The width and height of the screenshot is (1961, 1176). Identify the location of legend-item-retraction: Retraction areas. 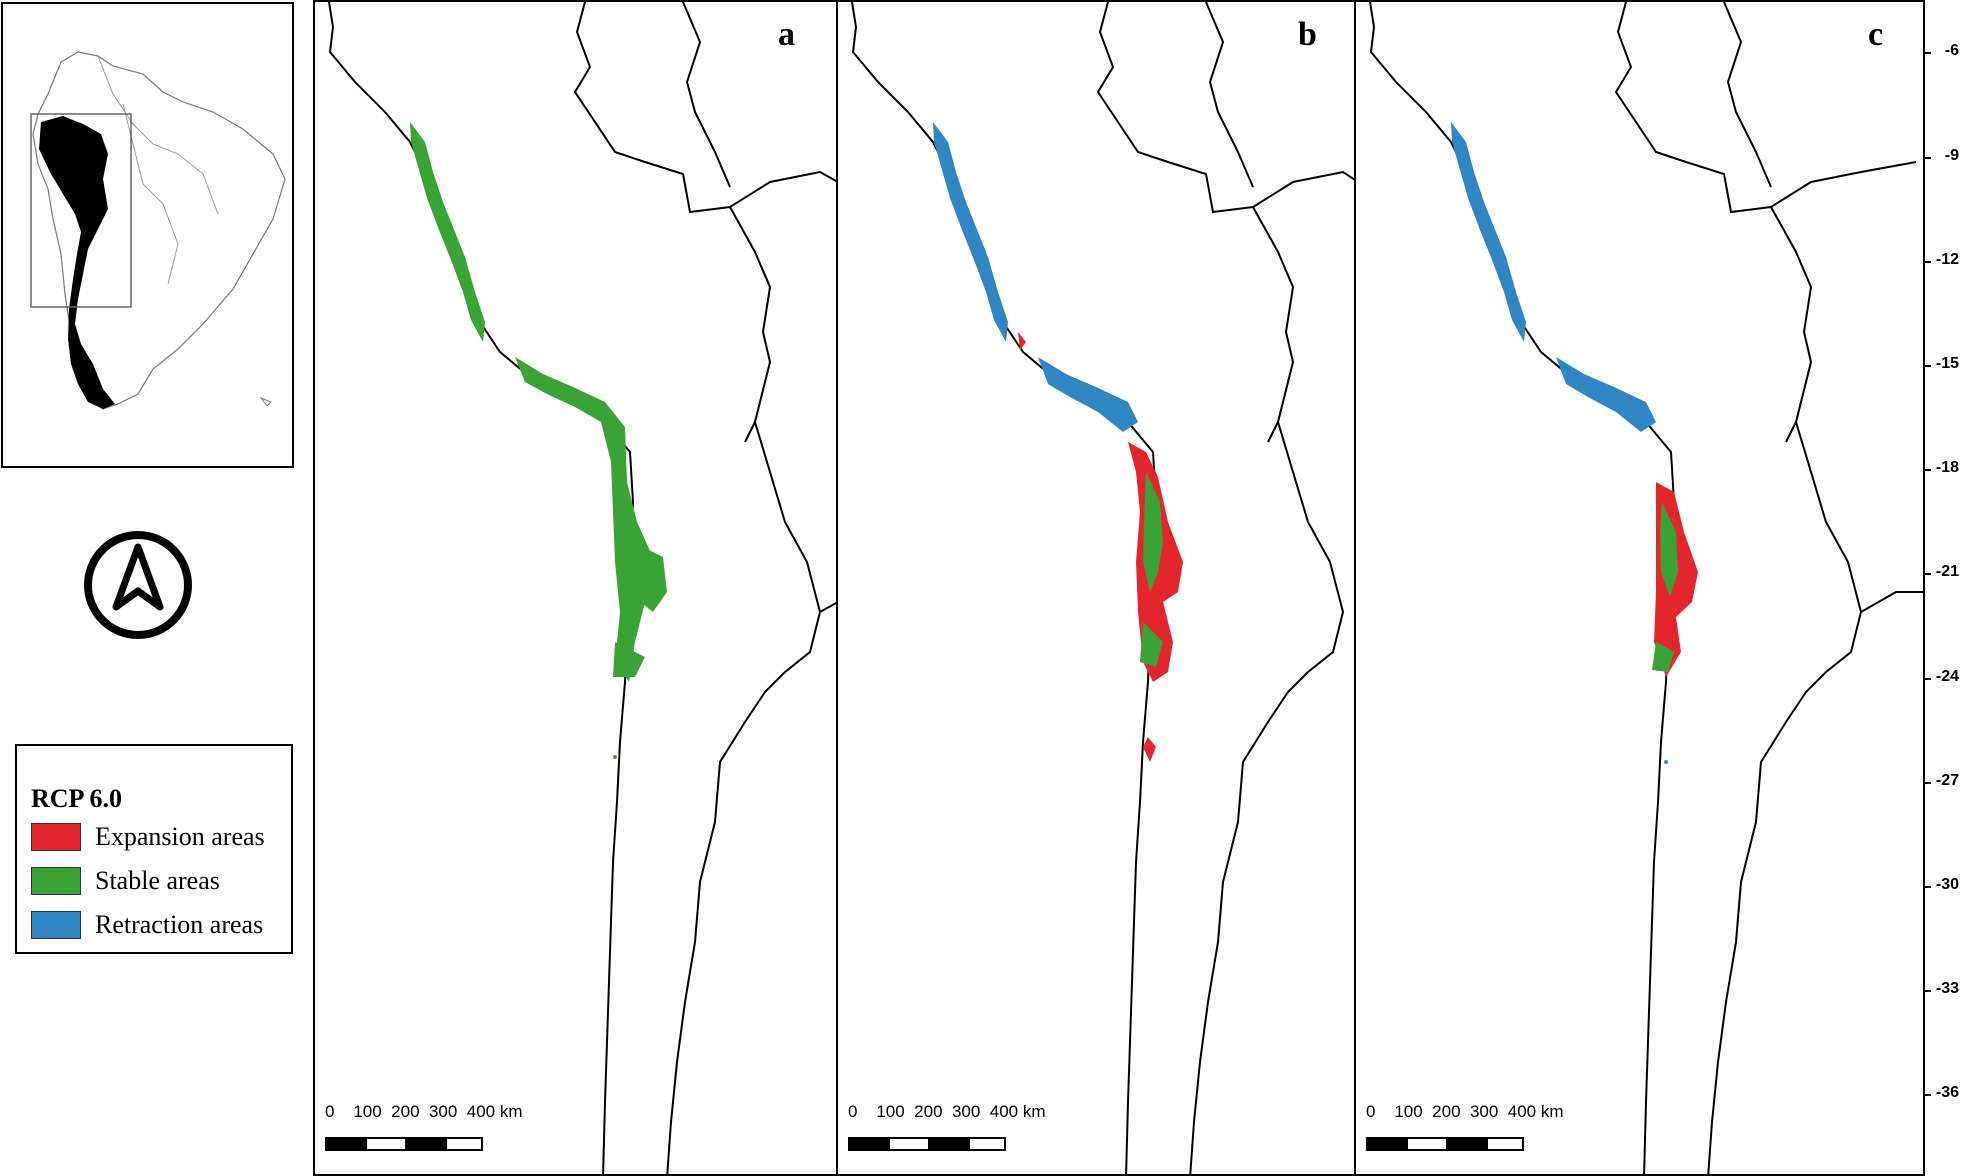
(147, 925).